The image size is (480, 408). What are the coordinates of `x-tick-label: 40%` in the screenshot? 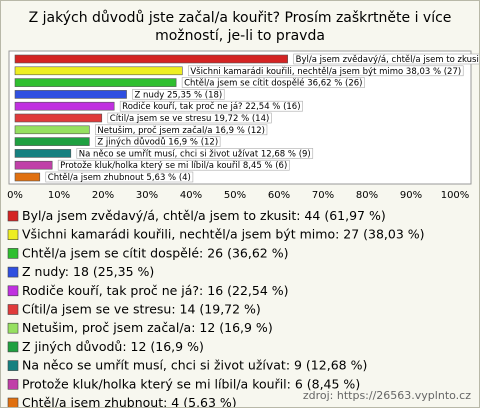 It's located at (191, 195).